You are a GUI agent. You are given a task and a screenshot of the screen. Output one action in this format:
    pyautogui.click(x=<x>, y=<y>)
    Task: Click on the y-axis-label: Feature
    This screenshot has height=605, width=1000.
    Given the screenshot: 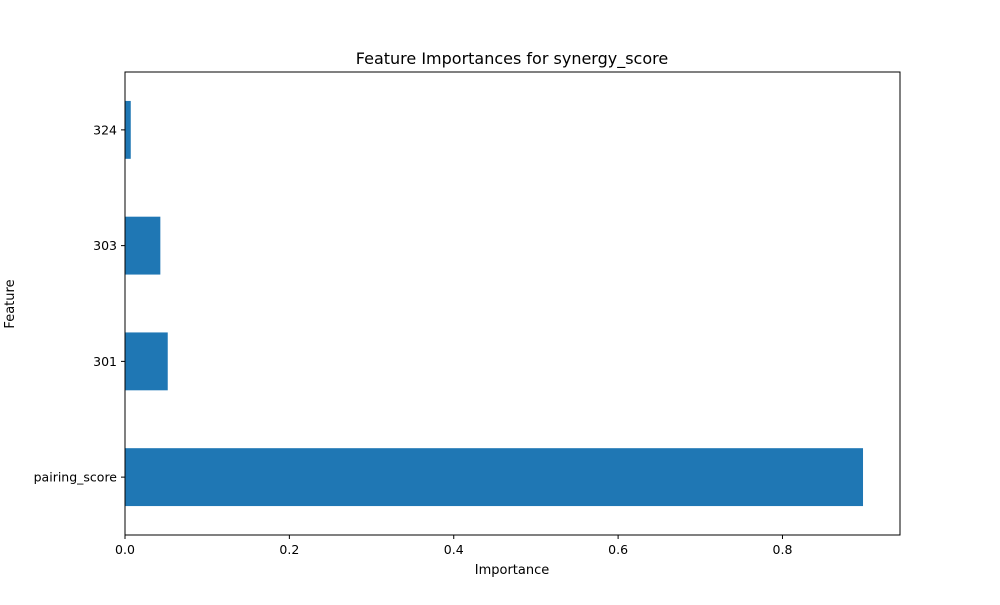 What is the action you would take?
    pyautogui.click(x=10, y=303)
    